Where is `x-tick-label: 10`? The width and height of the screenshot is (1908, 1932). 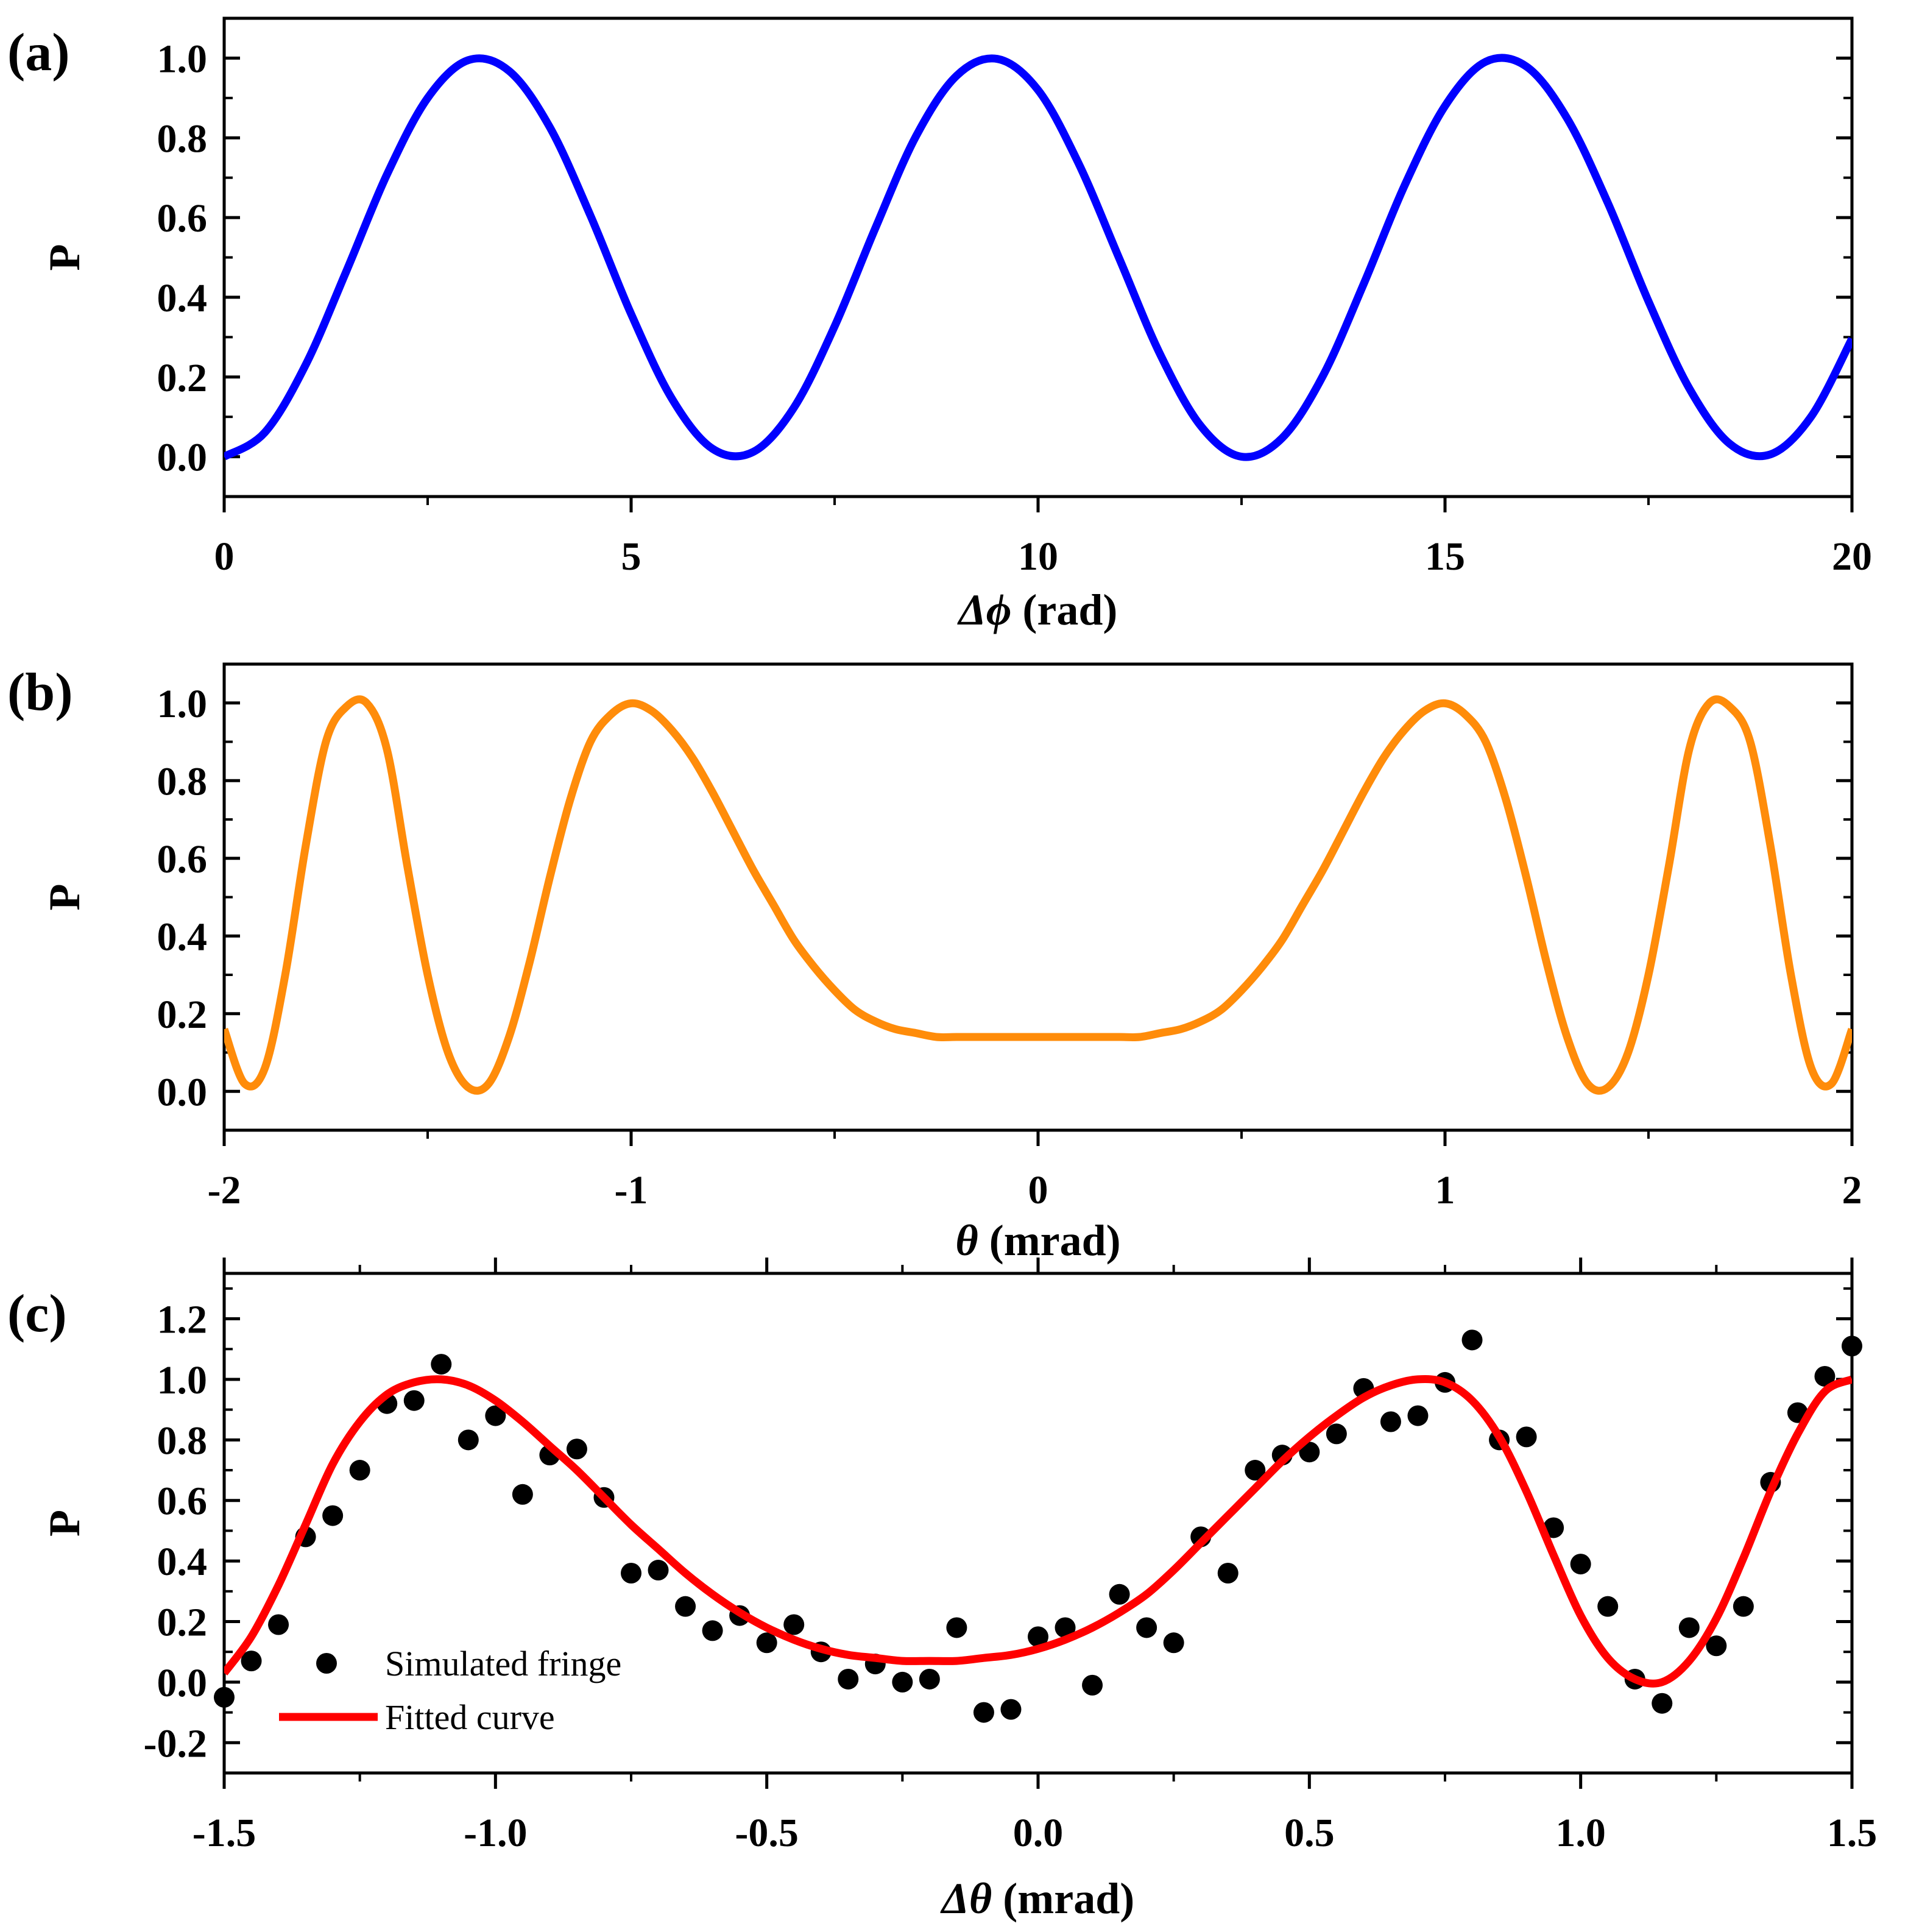 x-tick-label: 10 is located at coordinates (1038, 556).